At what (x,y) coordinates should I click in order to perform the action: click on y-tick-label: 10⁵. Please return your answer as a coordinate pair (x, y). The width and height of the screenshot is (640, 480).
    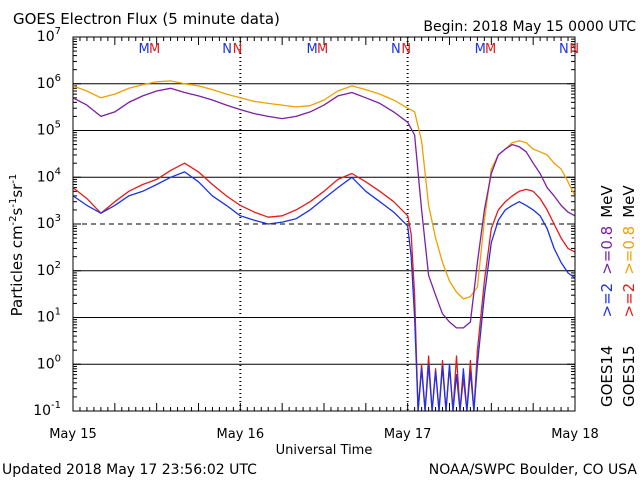
    Looking at the image, I should click on (49, 129).